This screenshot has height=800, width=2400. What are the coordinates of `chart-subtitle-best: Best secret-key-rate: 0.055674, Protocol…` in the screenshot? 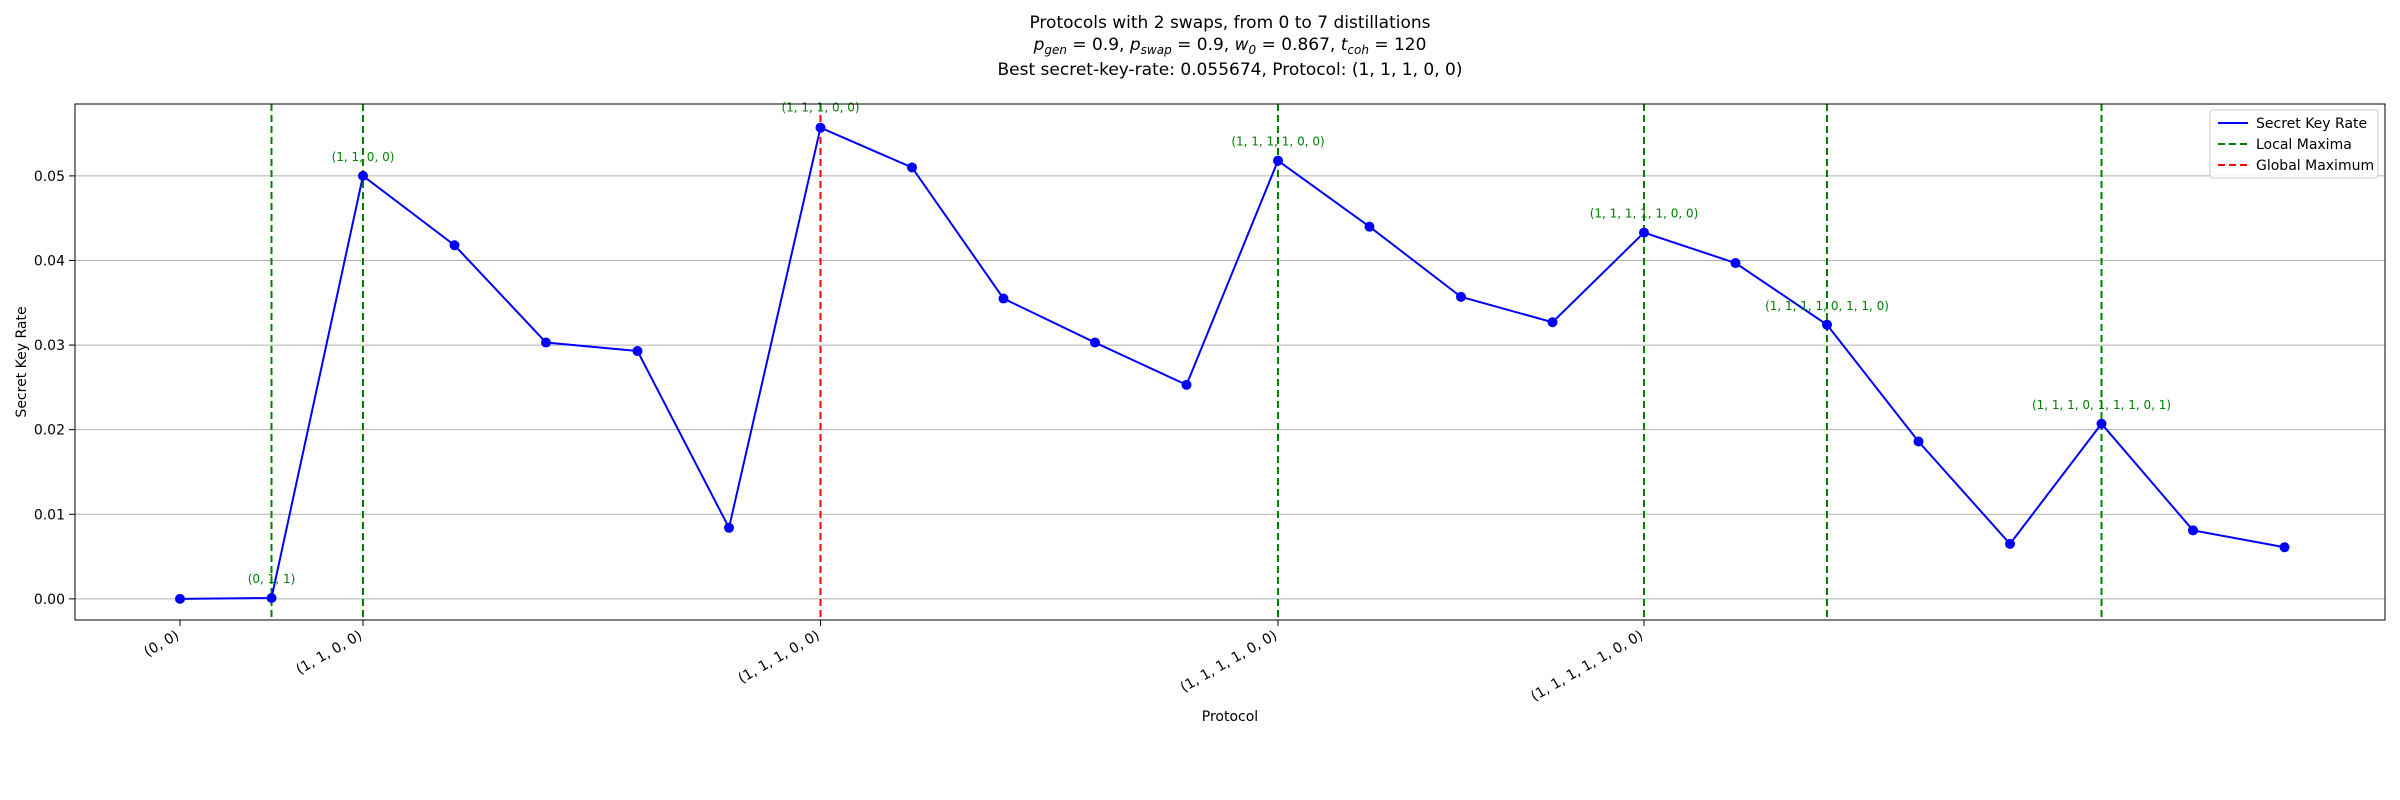 It's located at (1230, 70).